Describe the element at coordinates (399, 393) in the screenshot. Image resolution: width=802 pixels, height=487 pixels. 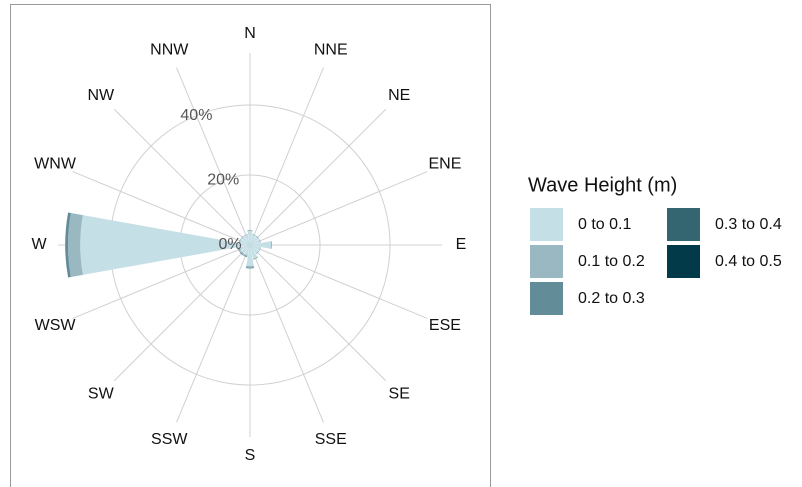
I see `direction-label: SE` at that location.